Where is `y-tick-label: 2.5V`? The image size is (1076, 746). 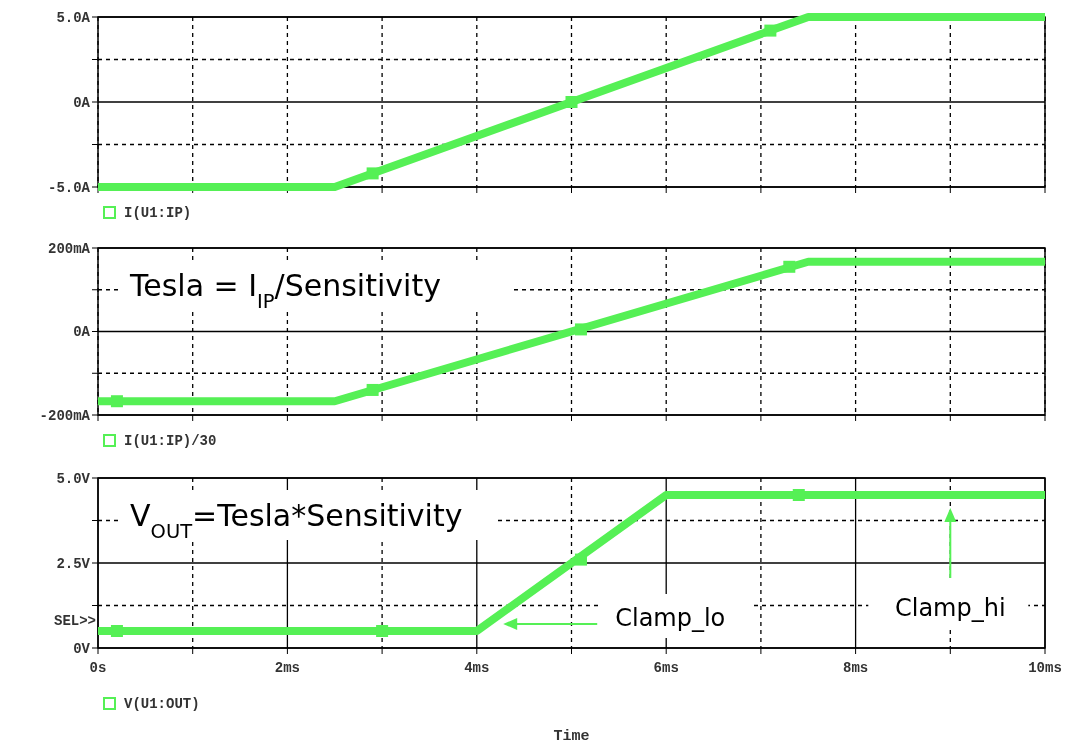
y-tick-label: 2.5V is located at coordinates (73, 563).